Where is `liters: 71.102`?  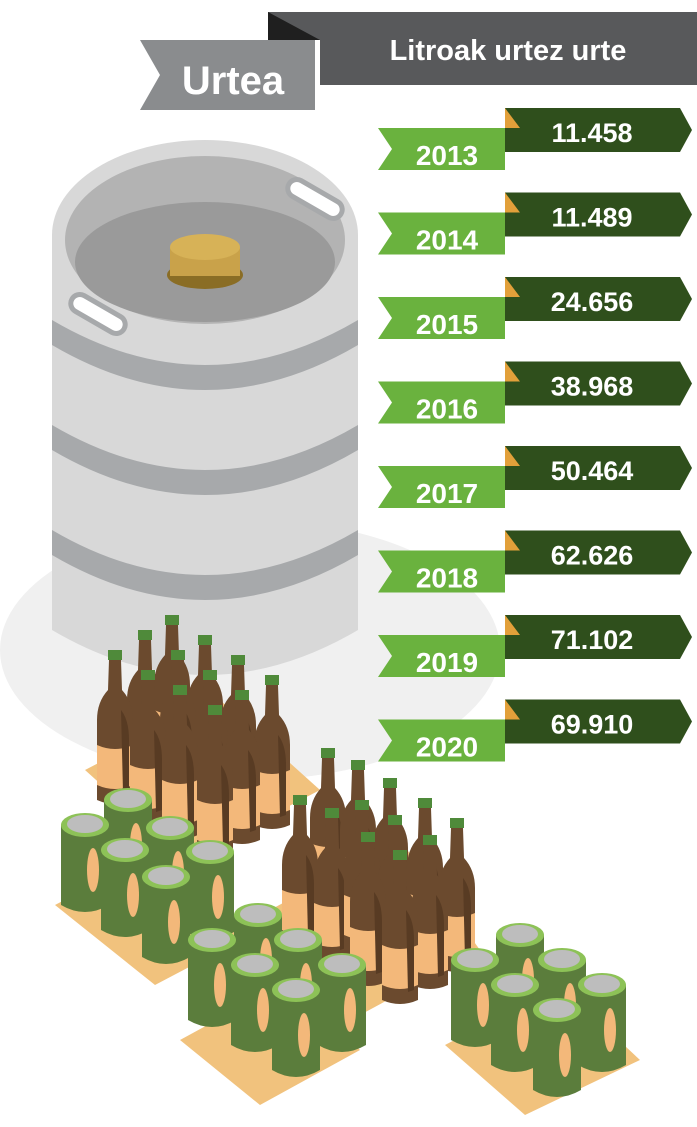 liters: 71.102 is located at coordinates (592, 640).